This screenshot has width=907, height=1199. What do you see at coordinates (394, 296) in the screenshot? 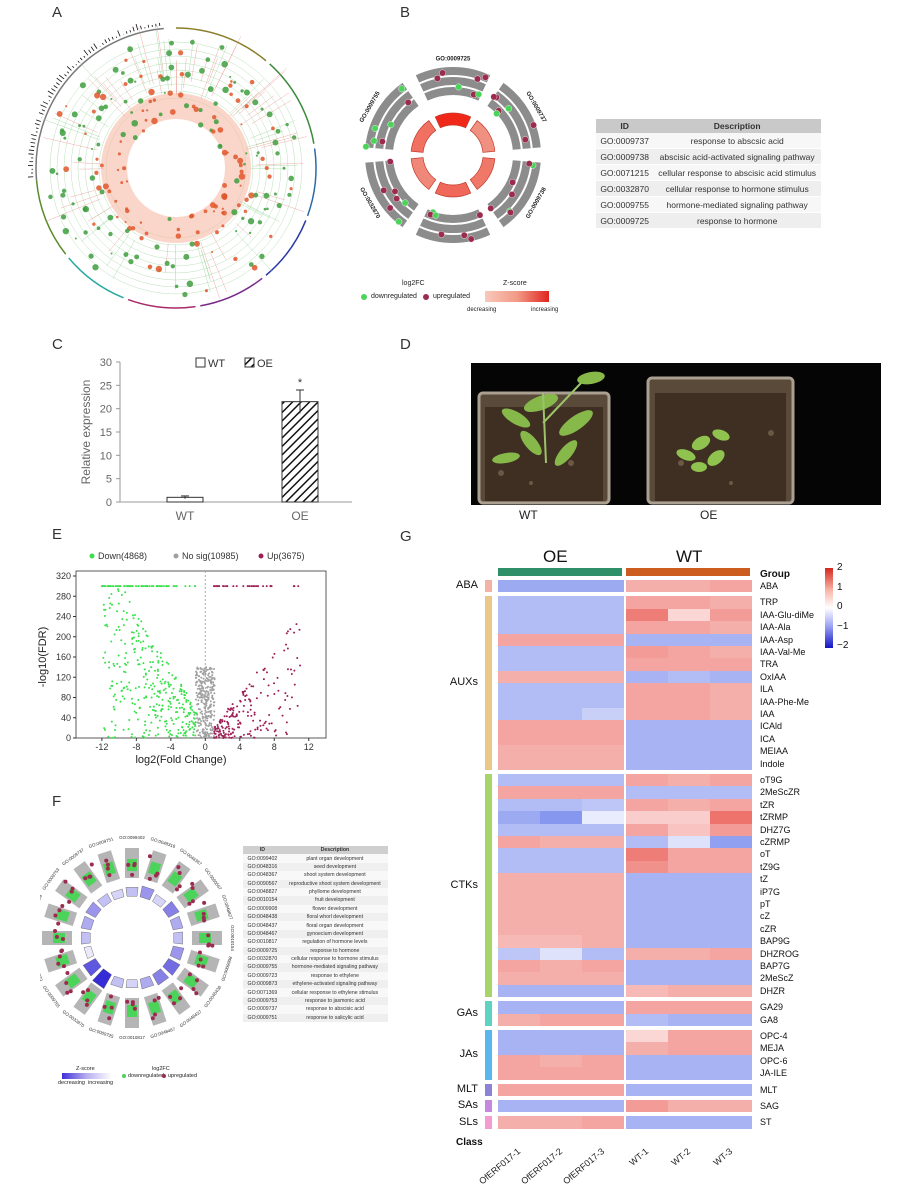
I see `legend-down-label: downregulated` at bounding box center [394, 296].